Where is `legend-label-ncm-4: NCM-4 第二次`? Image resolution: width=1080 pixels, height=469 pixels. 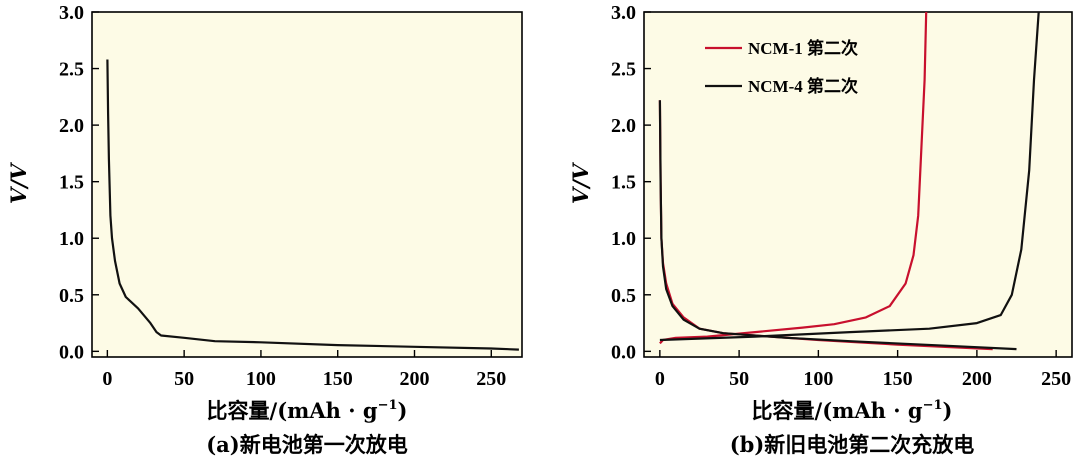
legend-label-ncm-4: NCM-4 第二次 is located at coordinates (803, 86).